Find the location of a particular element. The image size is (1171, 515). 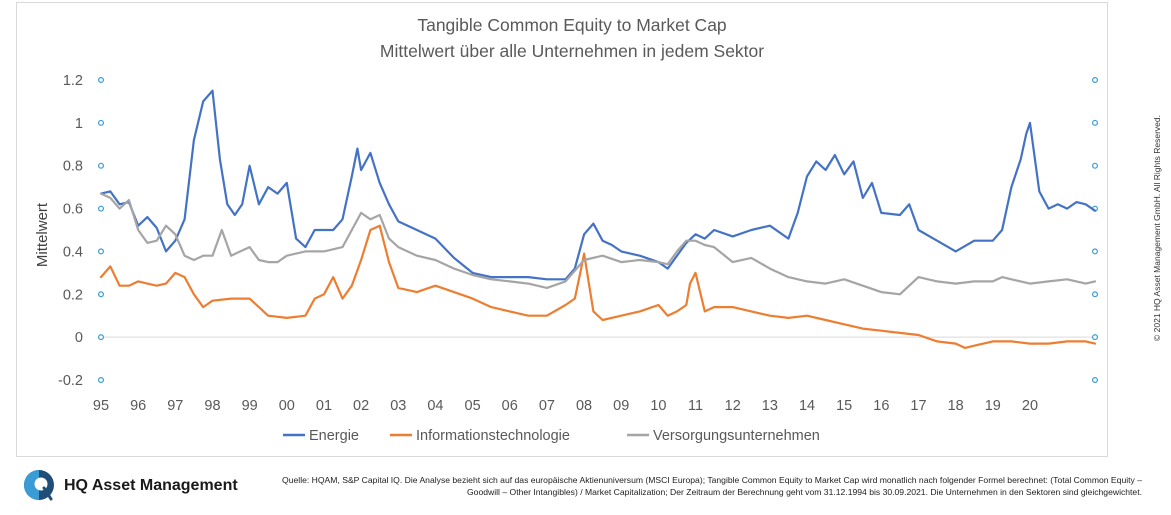

x-tick-label: 19 is located at coordinates (993, 406).